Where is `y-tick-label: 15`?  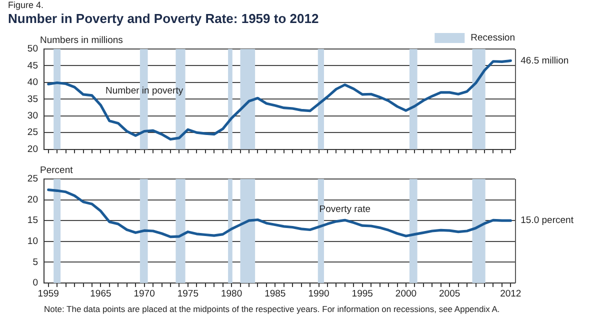 y-tick-label: 15 is located at coordinates (32, 220).